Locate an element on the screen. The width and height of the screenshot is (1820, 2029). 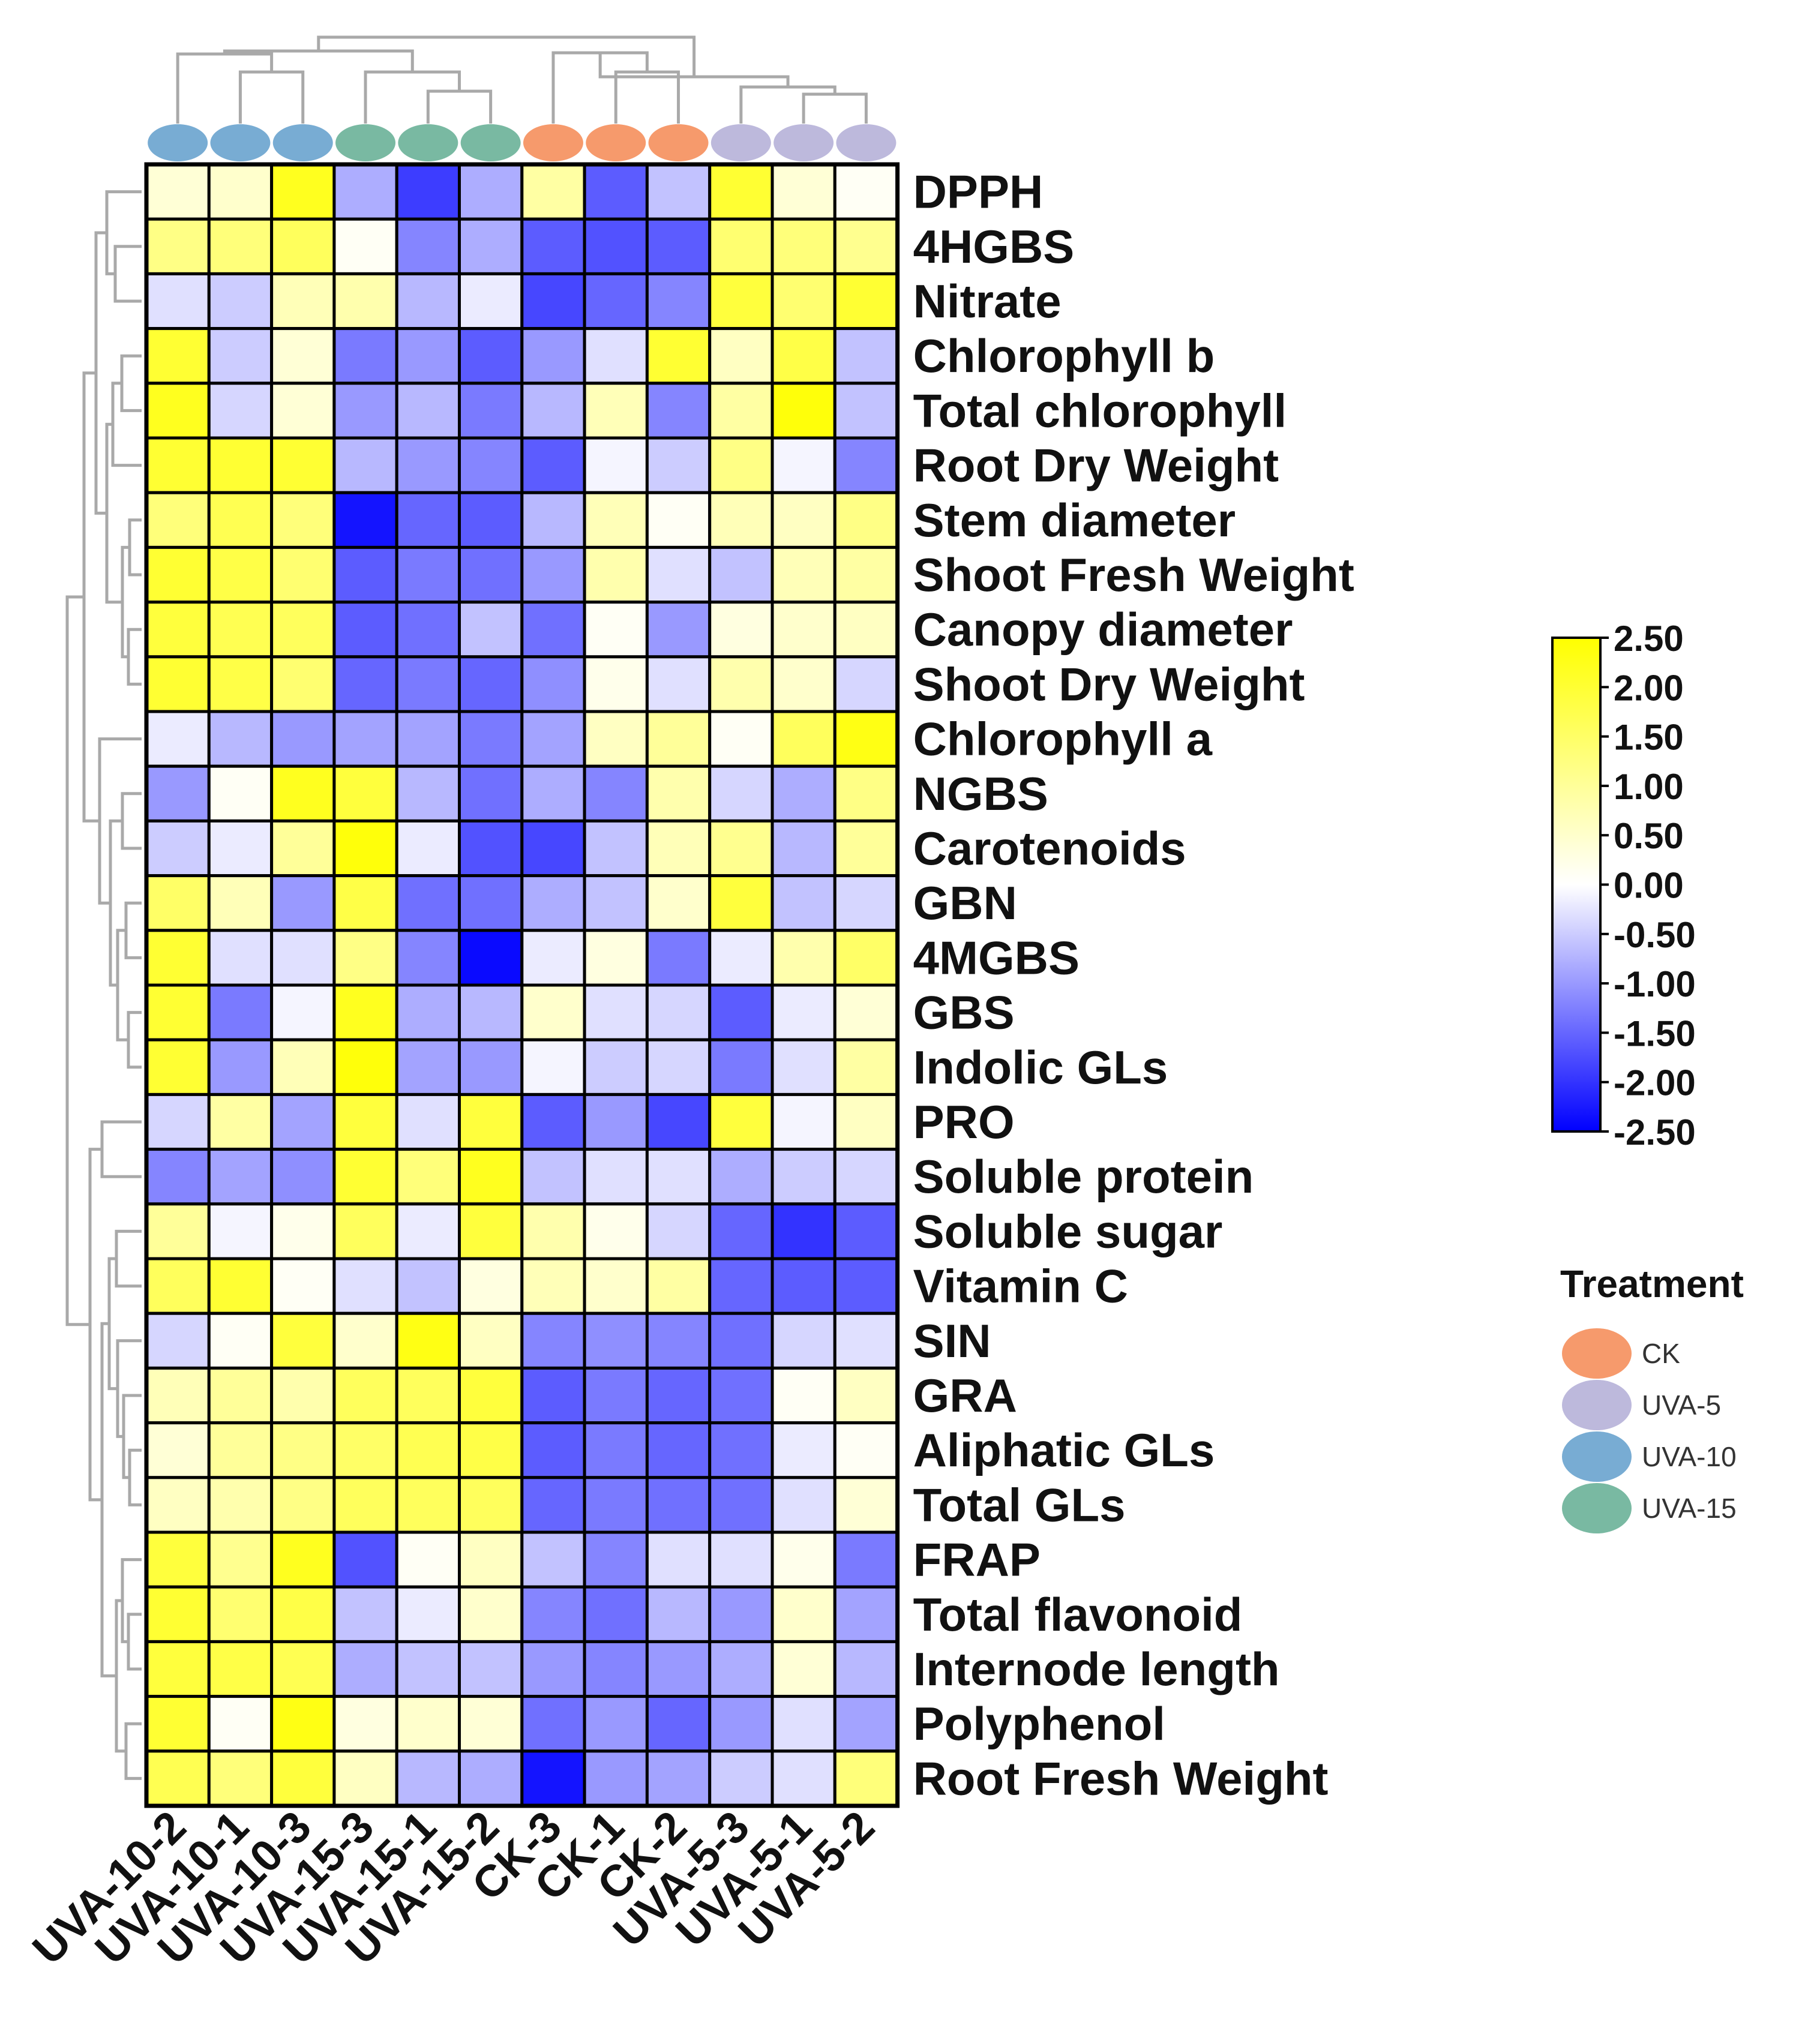
row-label-gra: GRA is located at coordinates (965, 1396).